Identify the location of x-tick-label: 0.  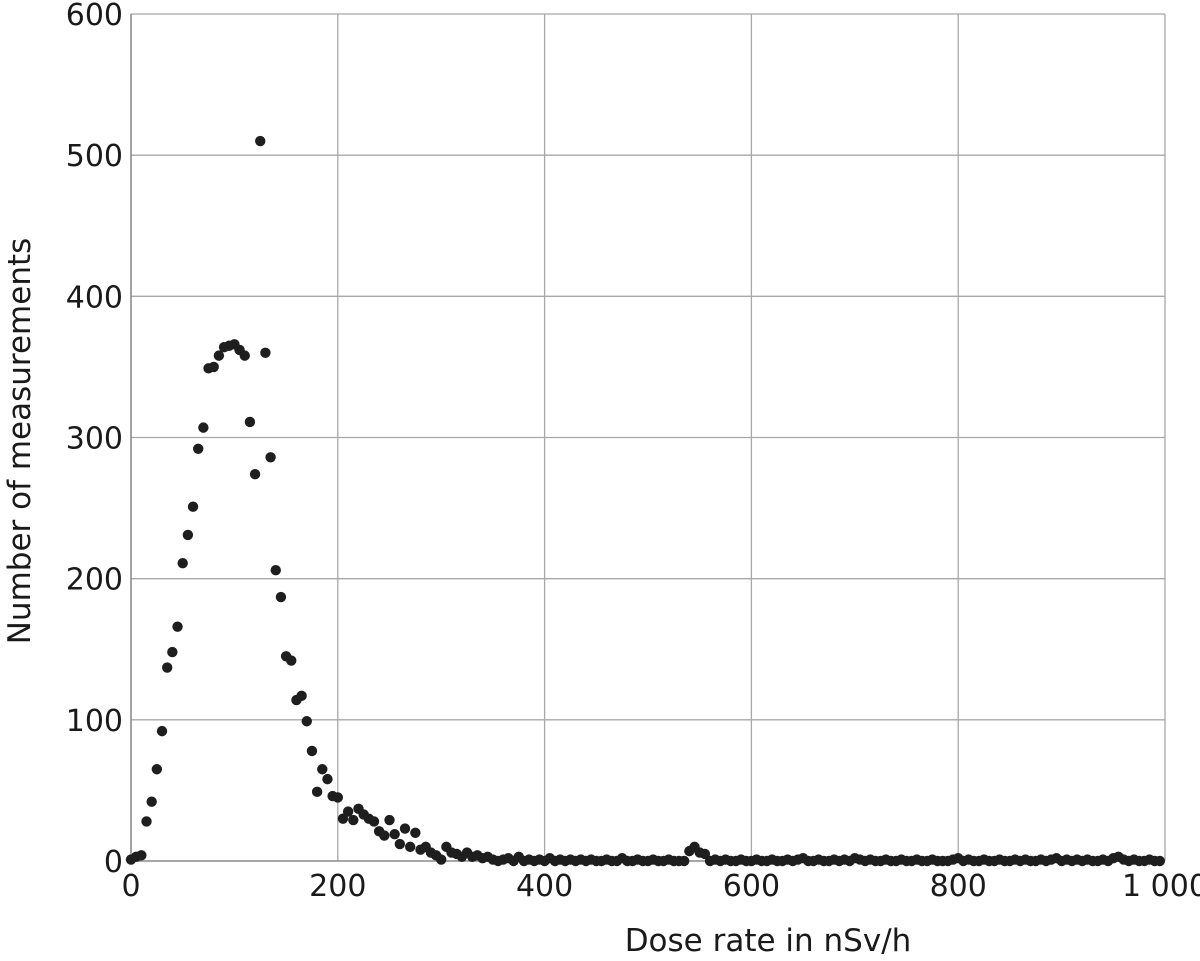
(130, 886).